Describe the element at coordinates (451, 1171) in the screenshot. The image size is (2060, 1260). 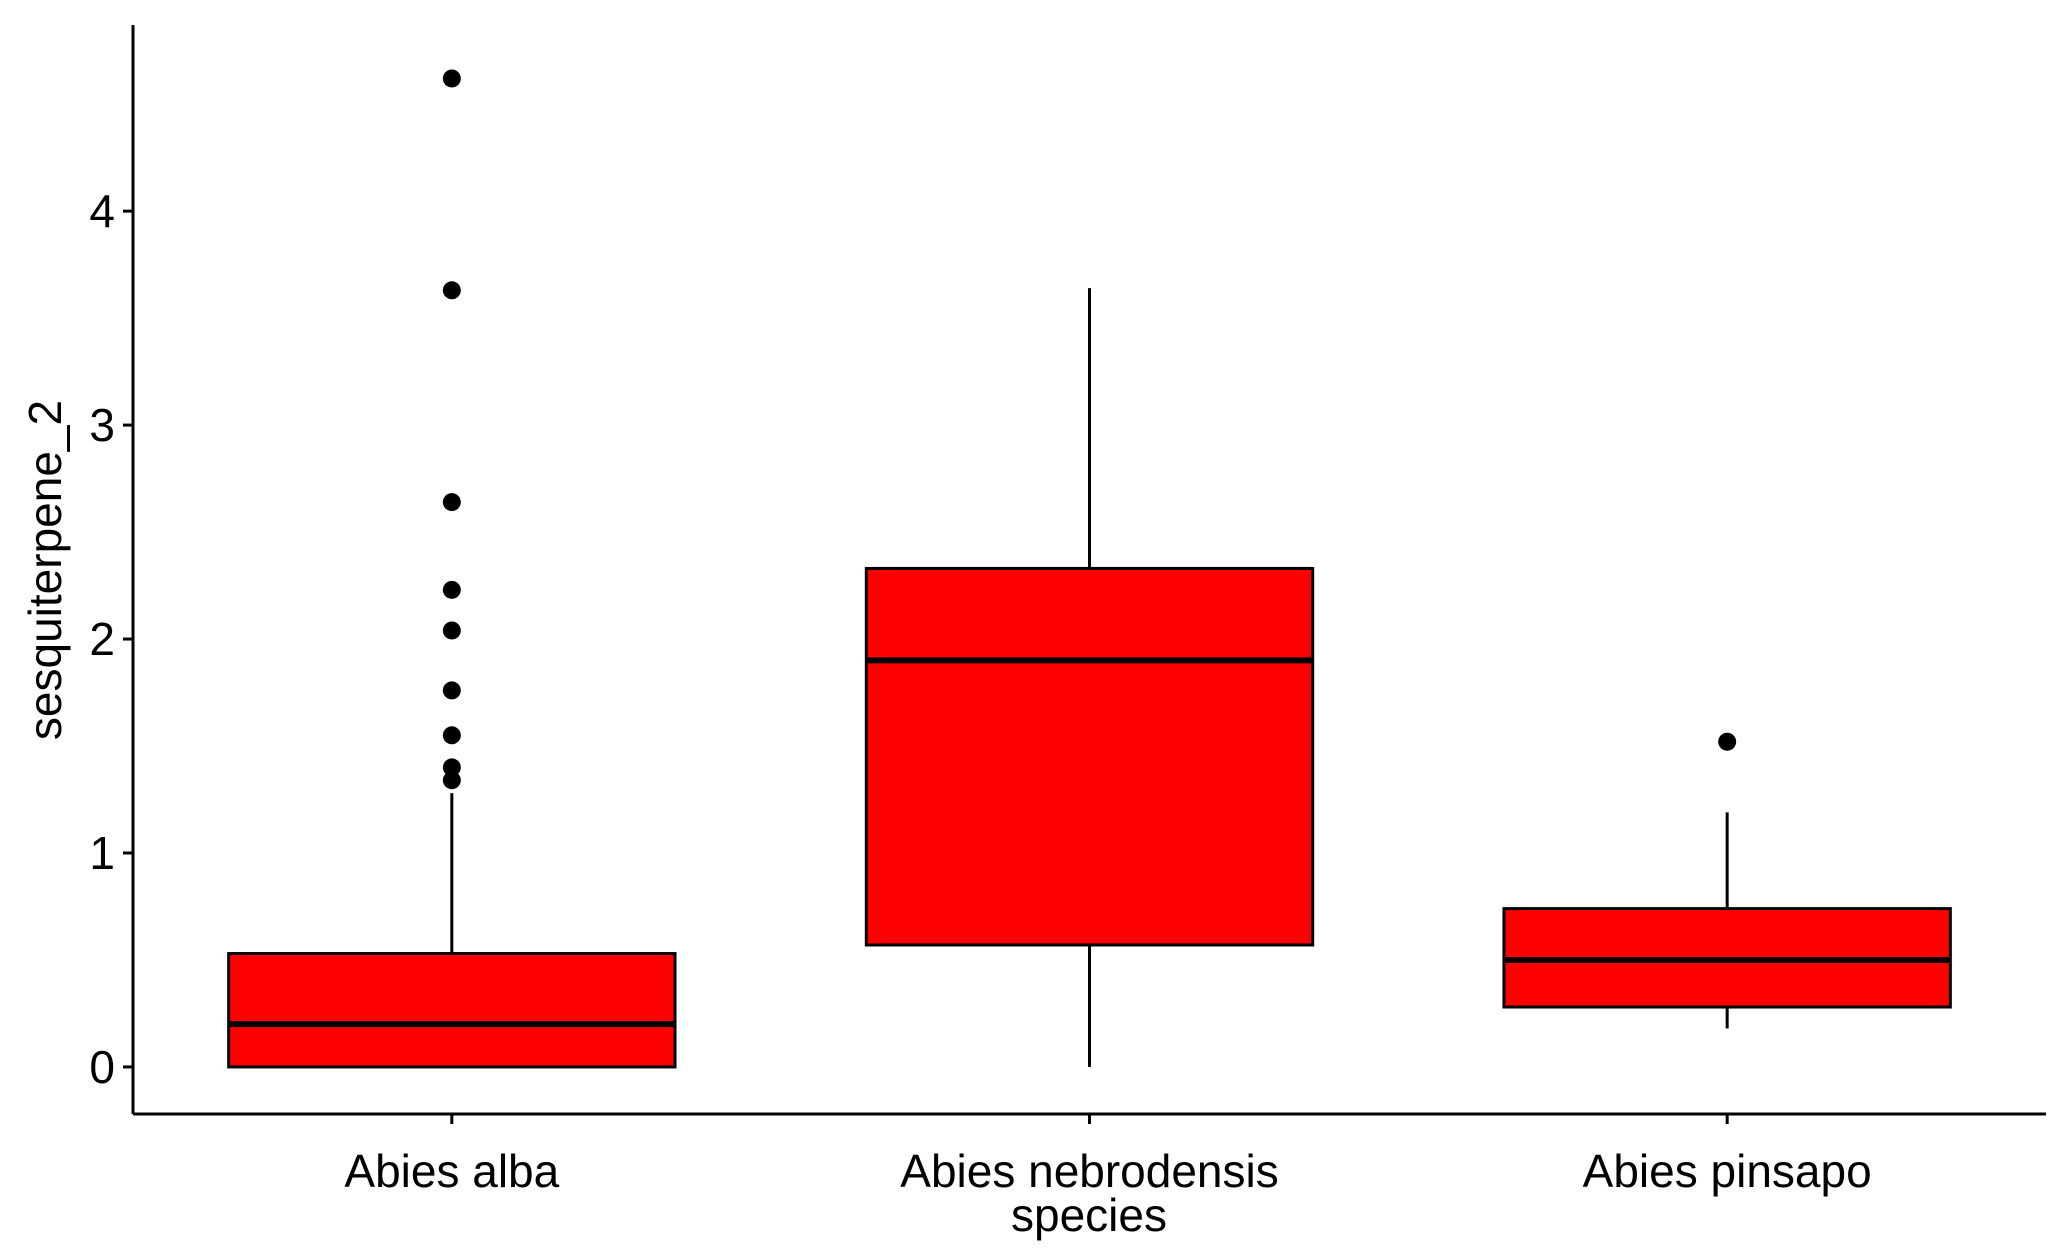
I see `x-tick-label: Abies alba` at that location.